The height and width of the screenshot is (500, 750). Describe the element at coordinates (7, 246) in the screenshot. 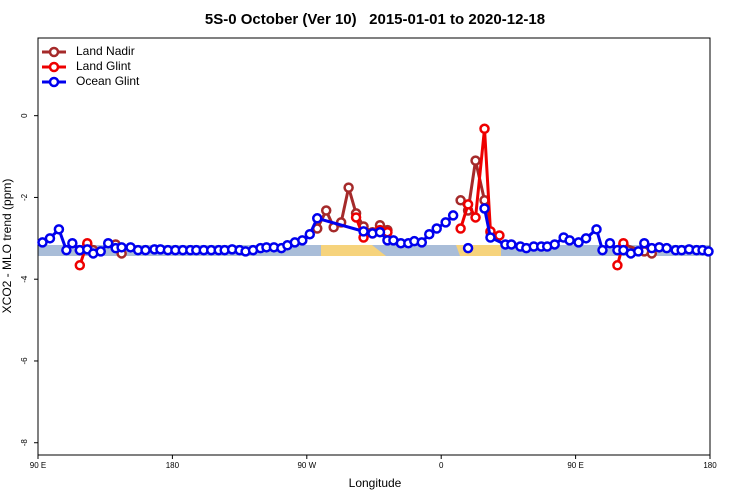

I see `y-axis-label: XCO2 - MLO trend (ppm)` at that location.